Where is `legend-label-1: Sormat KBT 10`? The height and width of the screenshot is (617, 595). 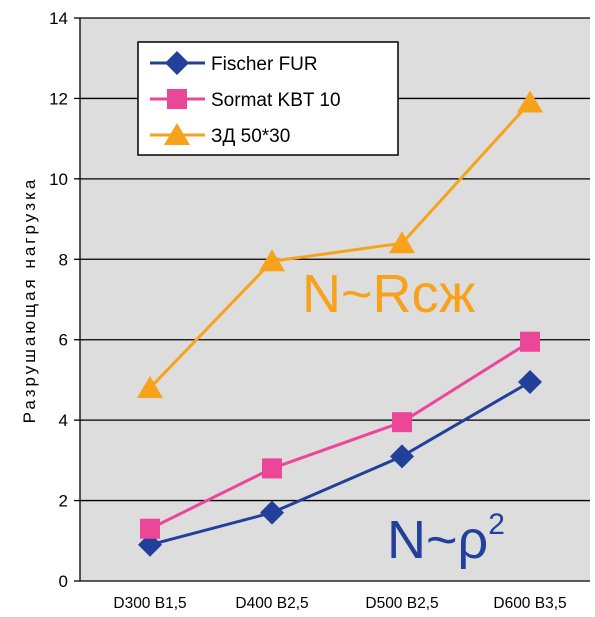 legend-label-1: Sormat KBT 10 is located at coordinates (276, 100).